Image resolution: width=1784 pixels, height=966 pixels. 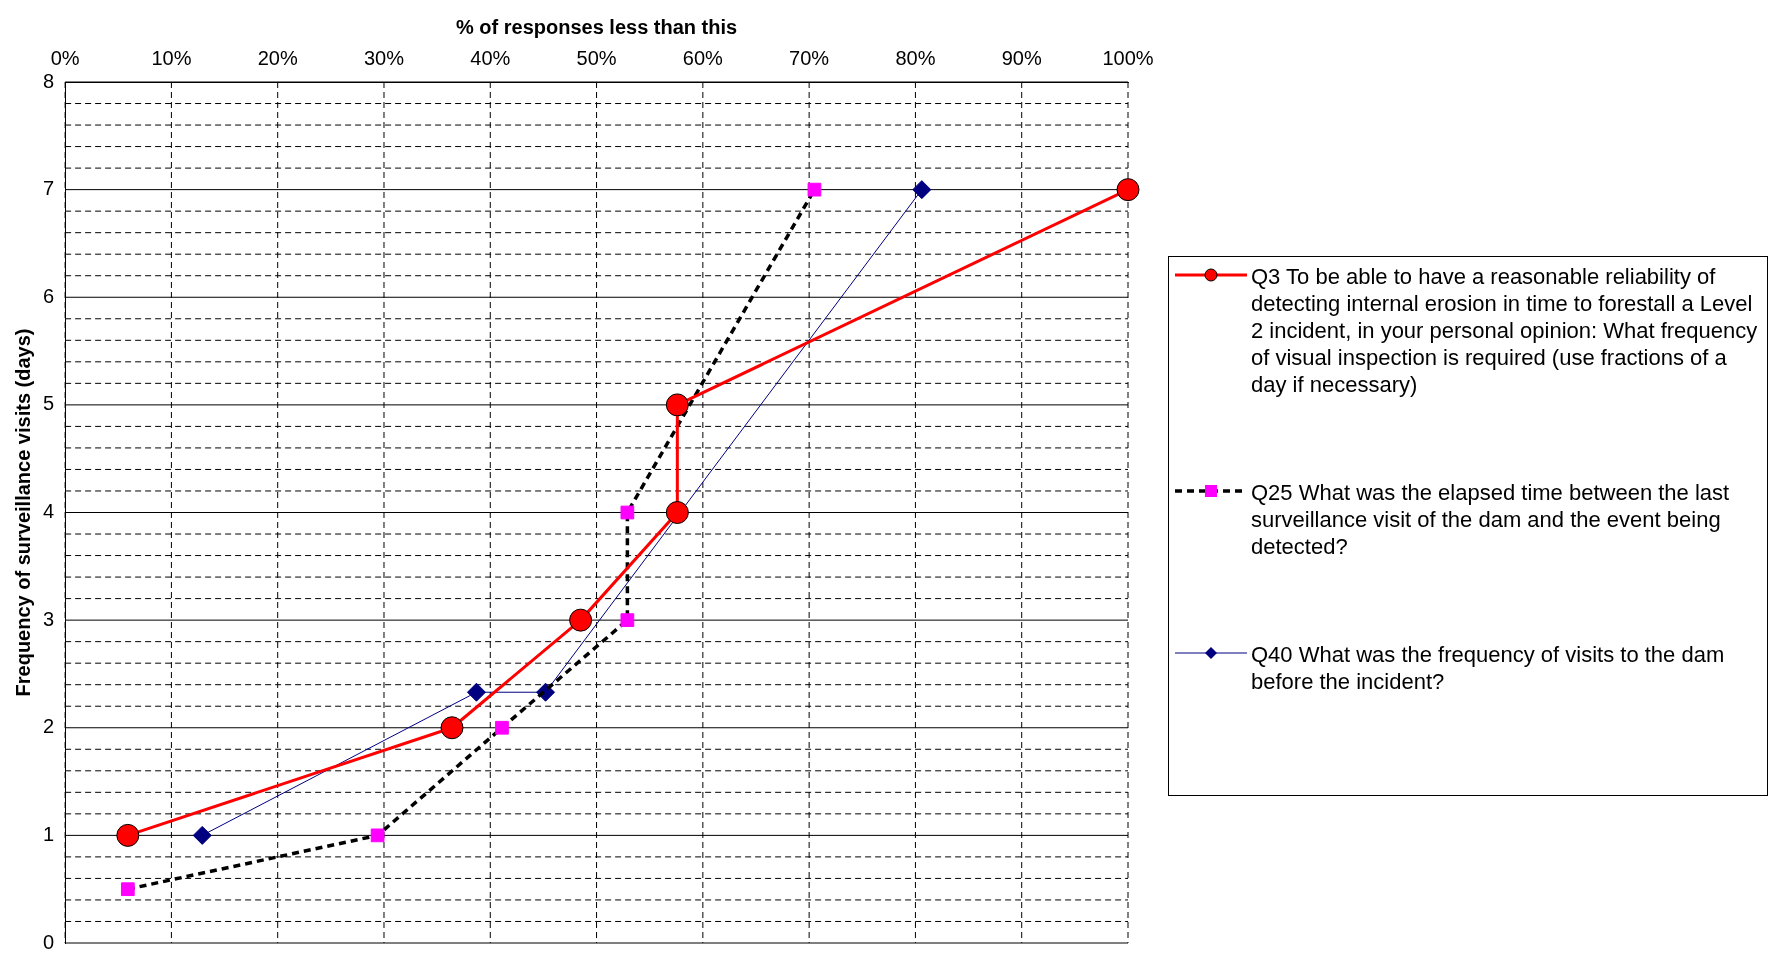 I want to click on legend-label: Q25 What was the elapsed time between the last surveillance visit of the dam and the event being detected?, so click(x=1491, y=519).